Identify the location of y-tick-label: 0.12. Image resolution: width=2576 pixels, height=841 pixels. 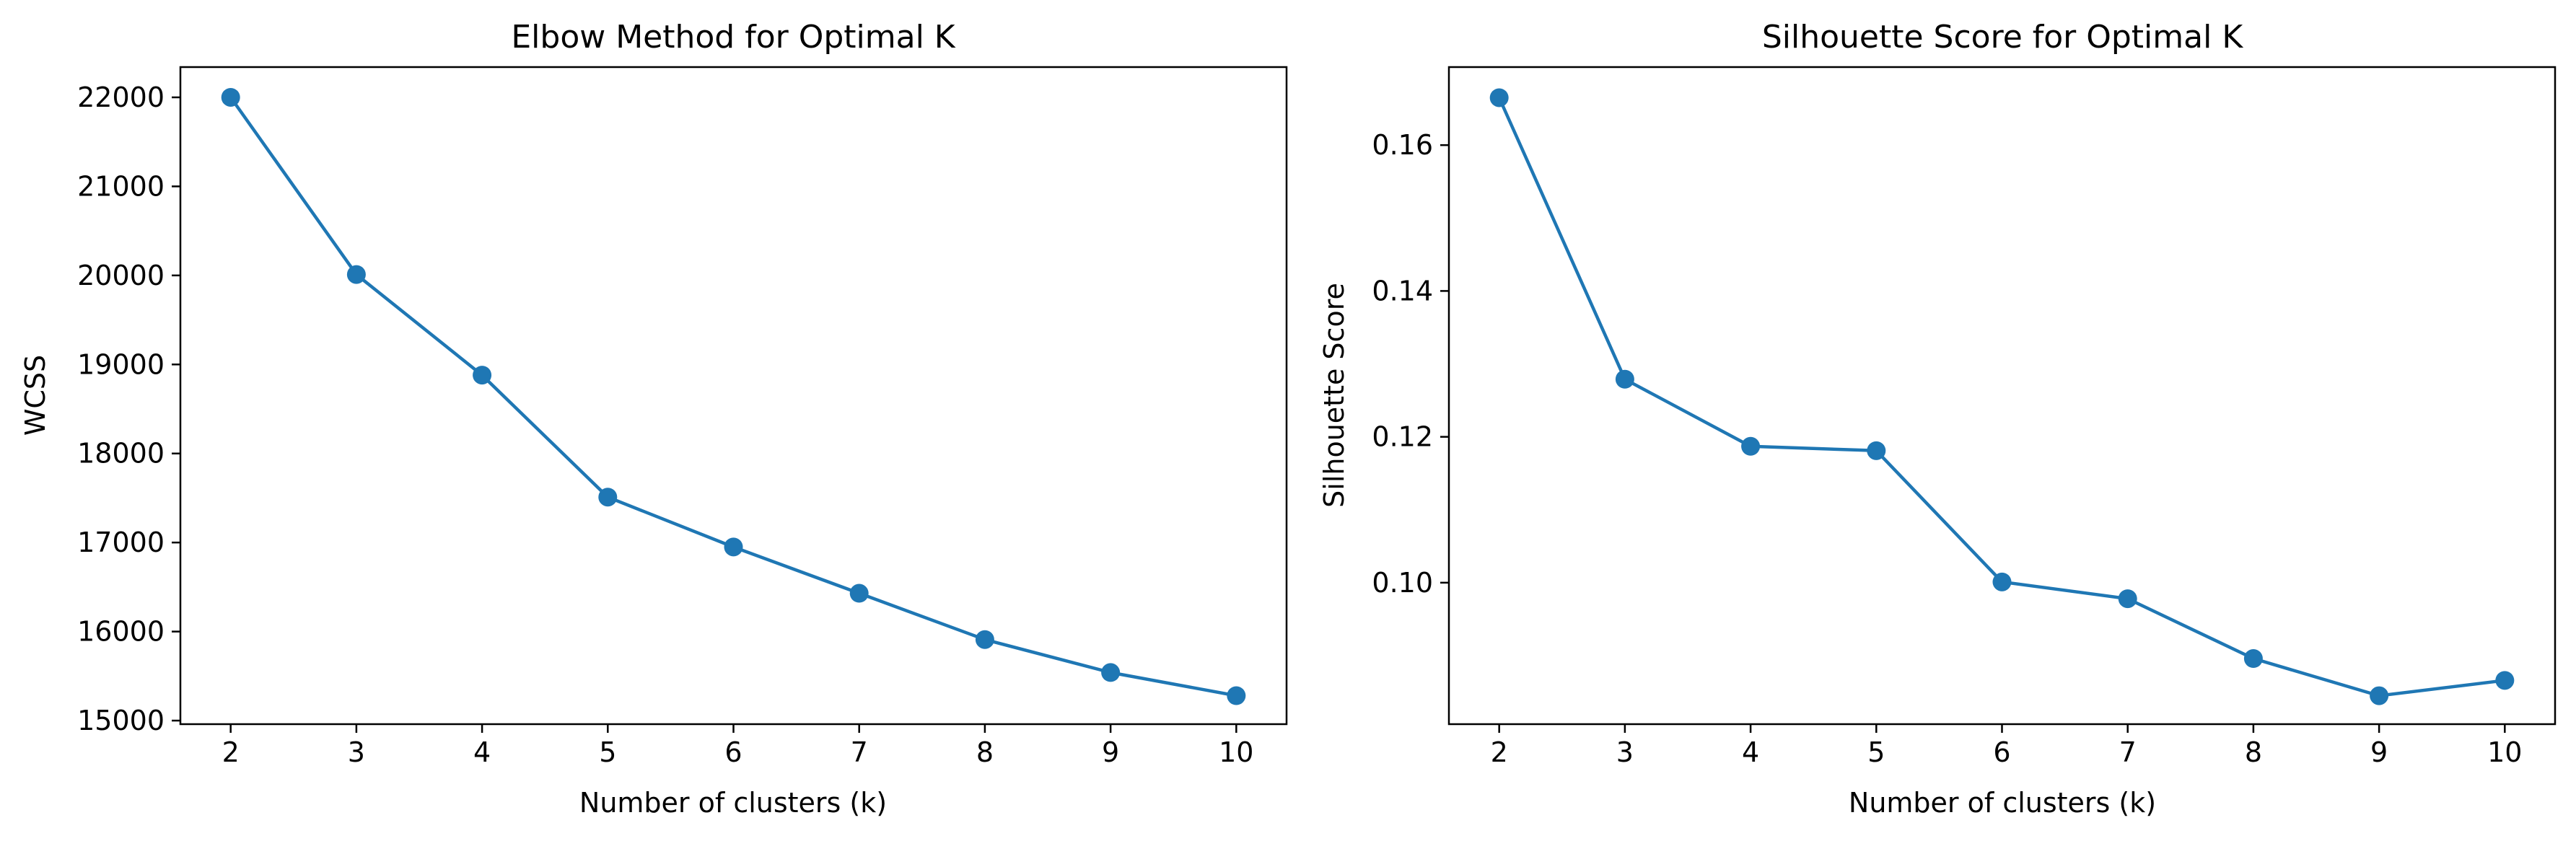
(1402, 437).